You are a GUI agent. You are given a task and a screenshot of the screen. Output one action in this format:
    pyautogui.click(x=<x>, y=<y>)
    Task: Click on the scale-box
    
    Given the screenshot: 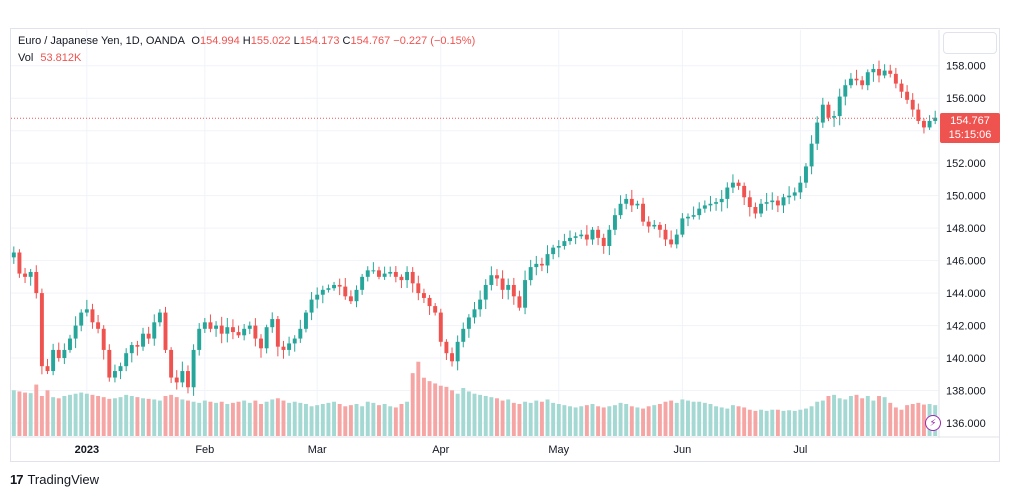 What is the action you would take?
    pyautogui.click(x=970, y=43)
    